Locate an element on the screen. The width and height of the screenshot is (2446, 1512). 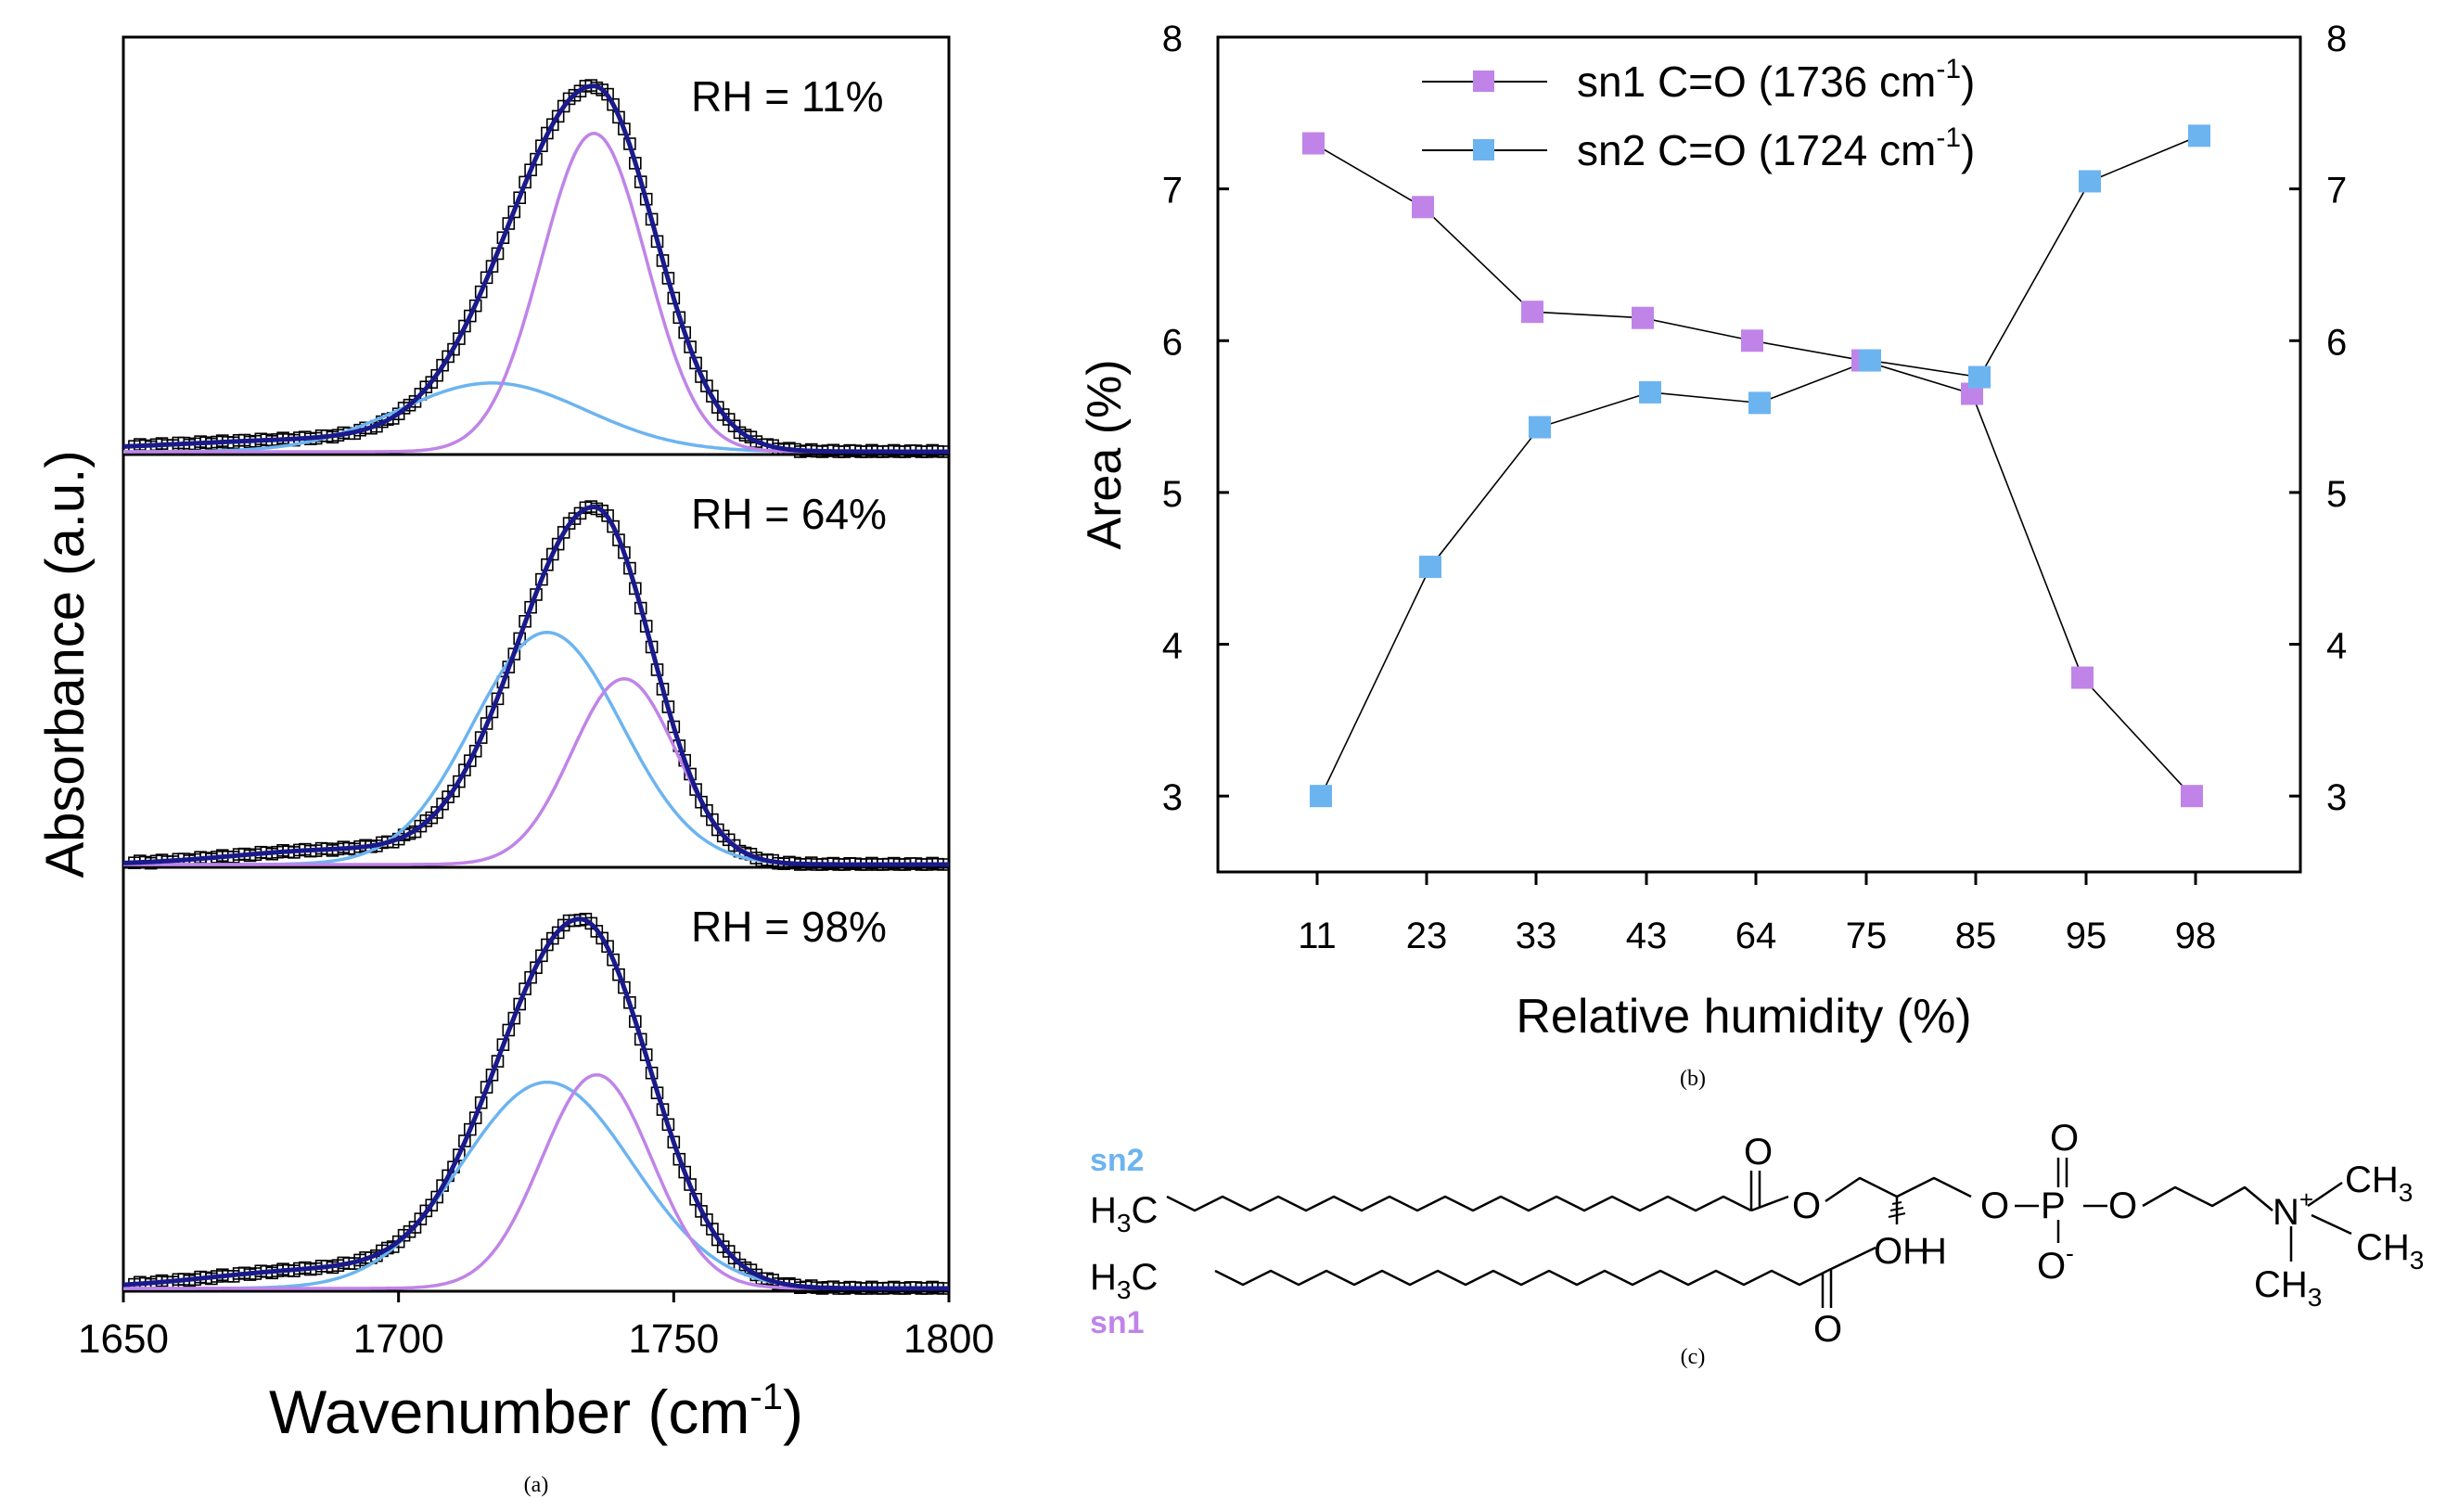
panel-a-y-axis-label: Absorbance (a.u.) is located at coordinates (65, 664).